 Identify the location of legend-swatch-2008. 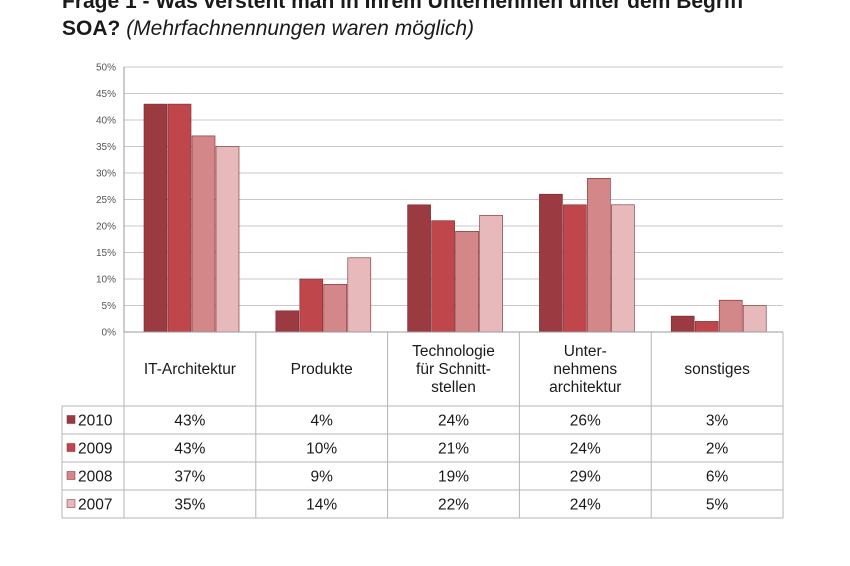
(71, 475).